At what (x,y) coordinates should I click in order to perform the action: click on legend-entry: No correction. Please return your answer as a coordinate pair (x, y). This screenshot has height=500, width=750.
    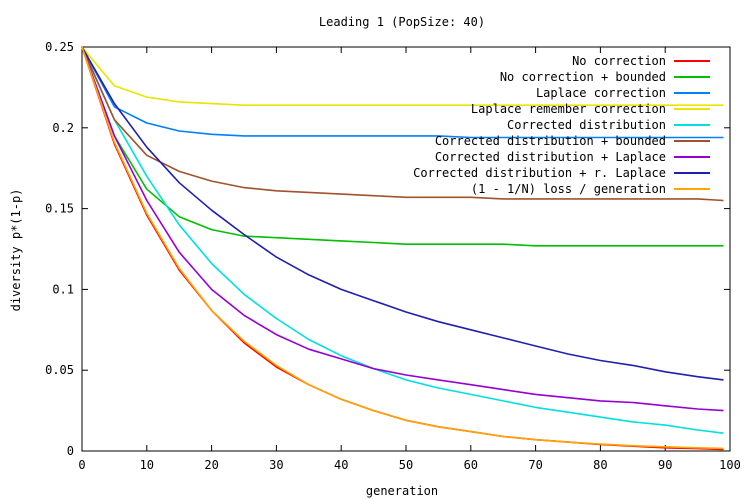
    Looking at the image, I should click on (641, 61).